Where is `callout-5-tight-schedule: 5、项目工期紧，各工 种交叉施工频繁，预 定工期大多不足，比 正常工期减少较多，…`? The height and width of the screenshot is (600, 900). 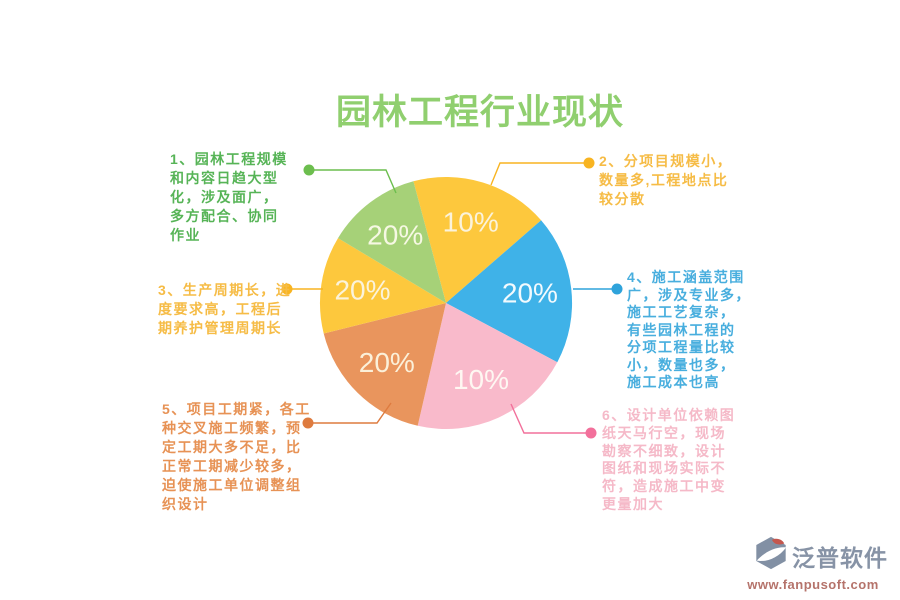 callout-5-tight-schedule: 5、项目工期紧，各工 种交叉施工频繁，预 定工期大多不足，比 正常工期减少较多，… is located at coordinates (236, 456).